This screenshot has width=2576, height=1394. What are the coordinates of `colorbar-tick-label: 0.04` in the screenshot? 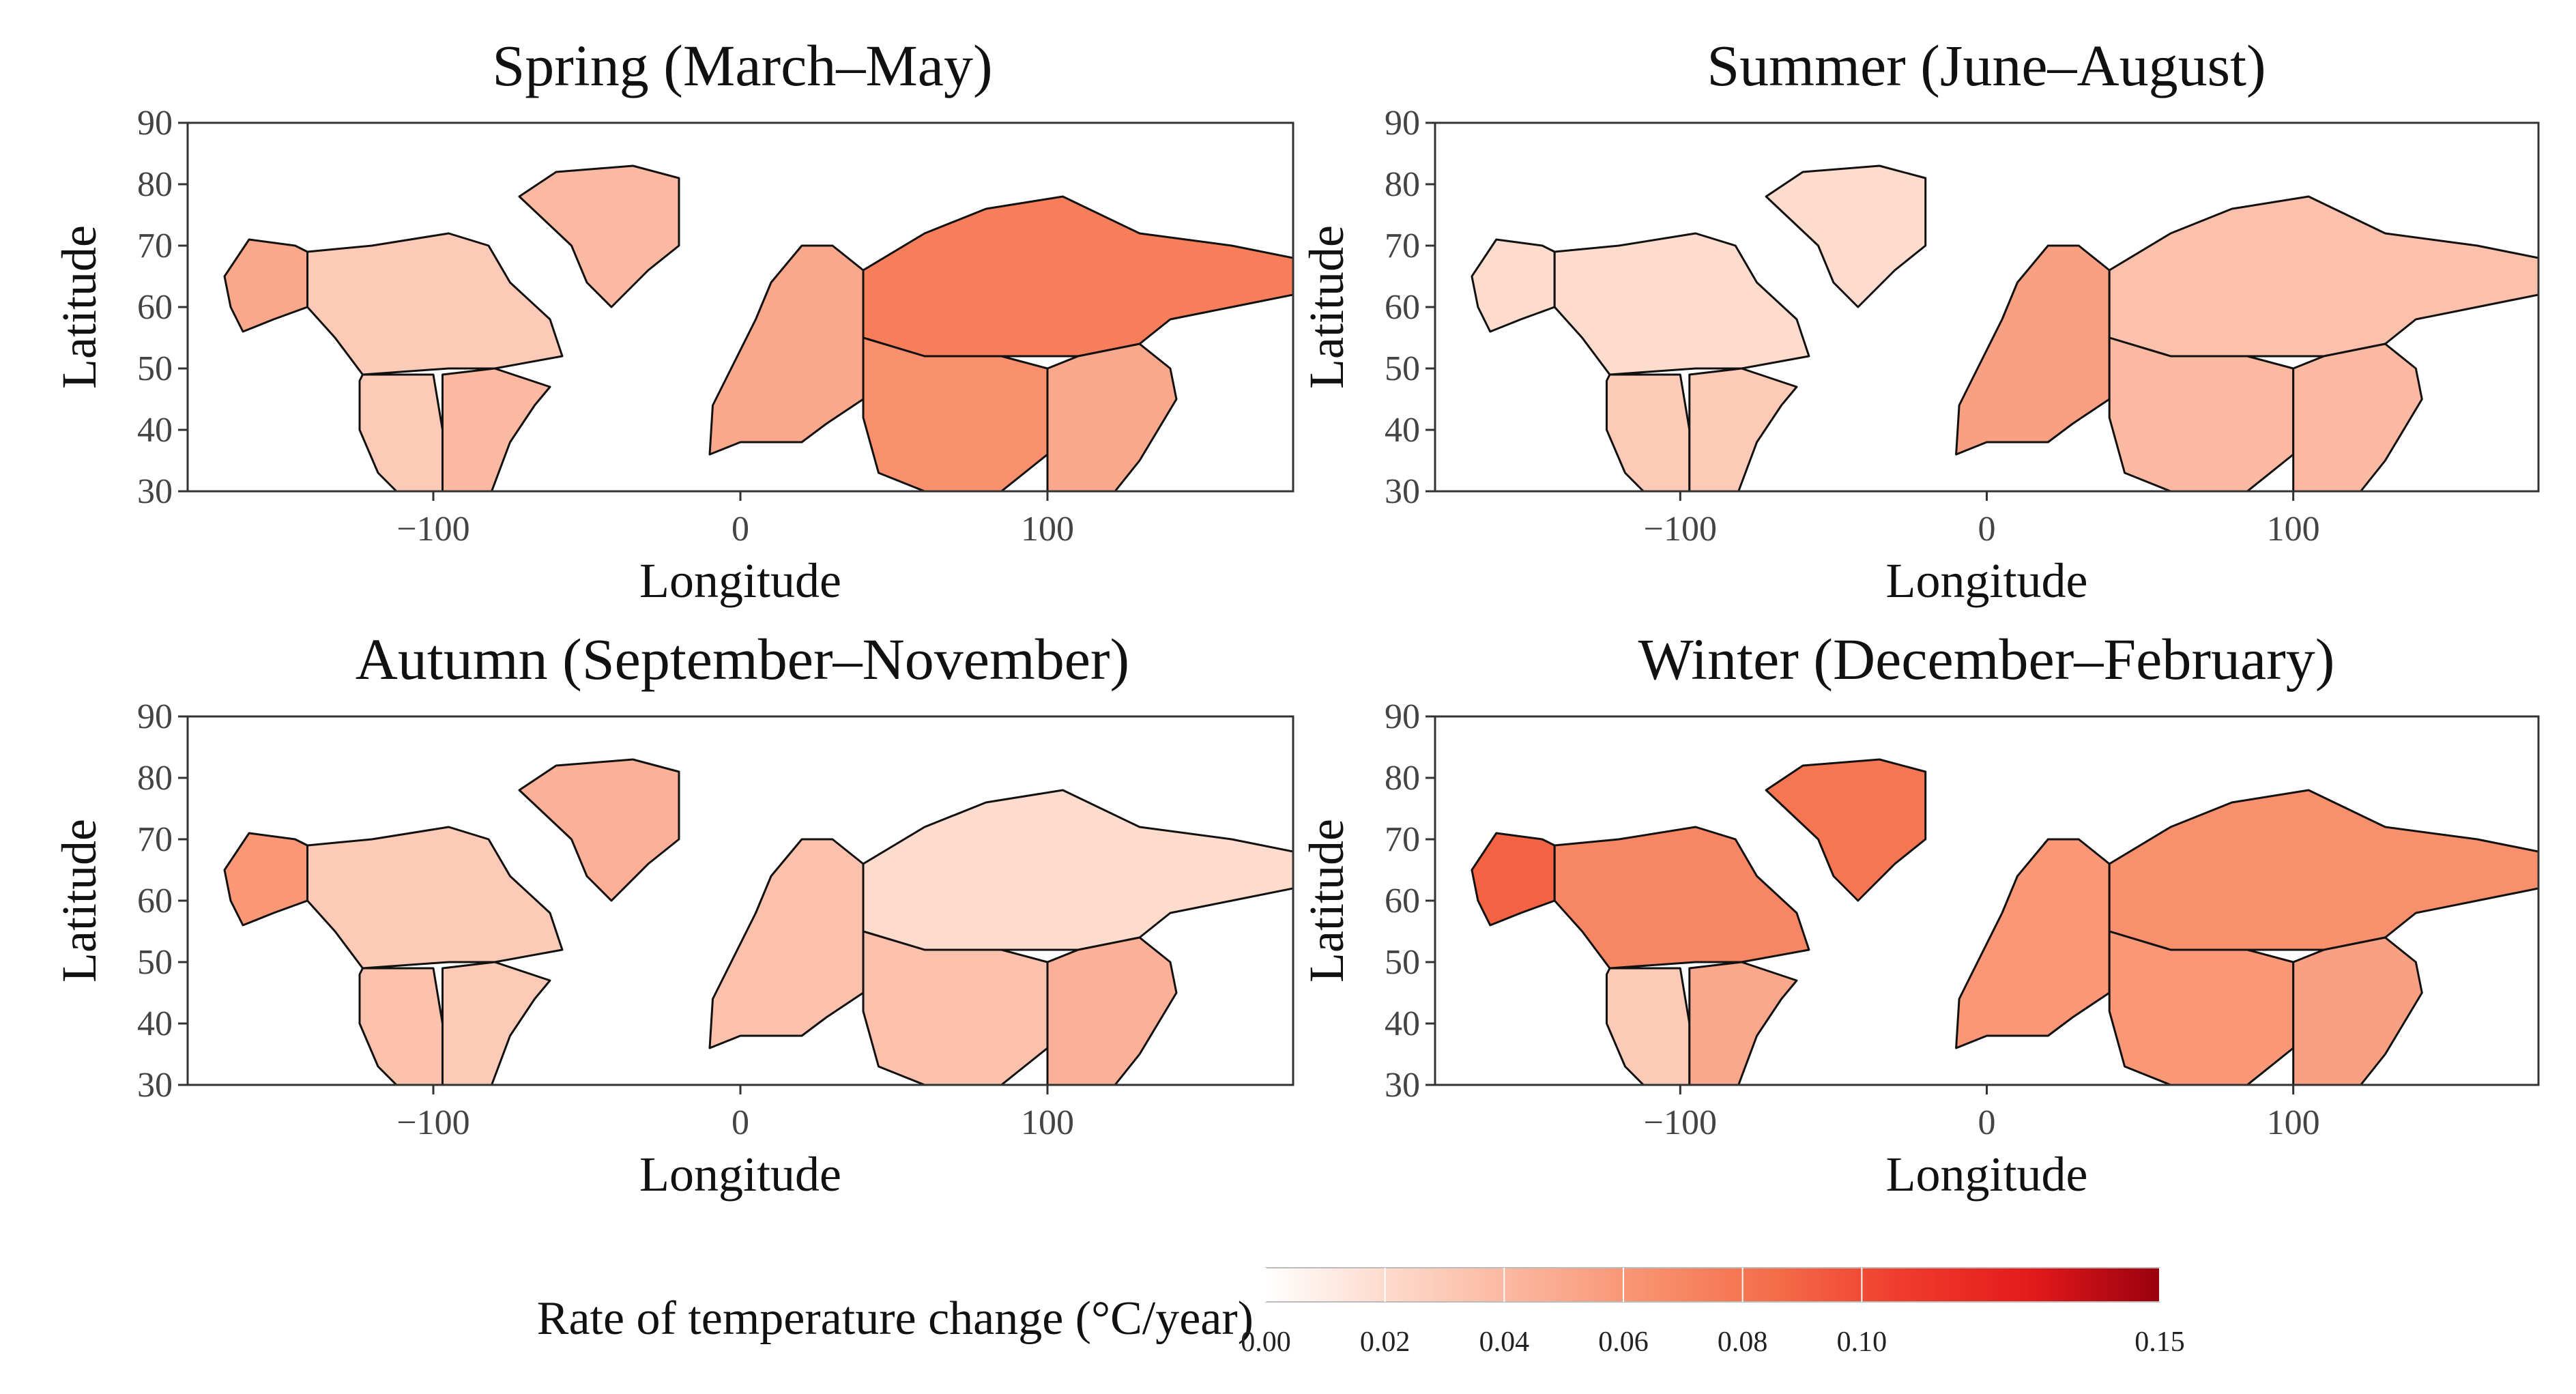 It's located at (1504, 1342).